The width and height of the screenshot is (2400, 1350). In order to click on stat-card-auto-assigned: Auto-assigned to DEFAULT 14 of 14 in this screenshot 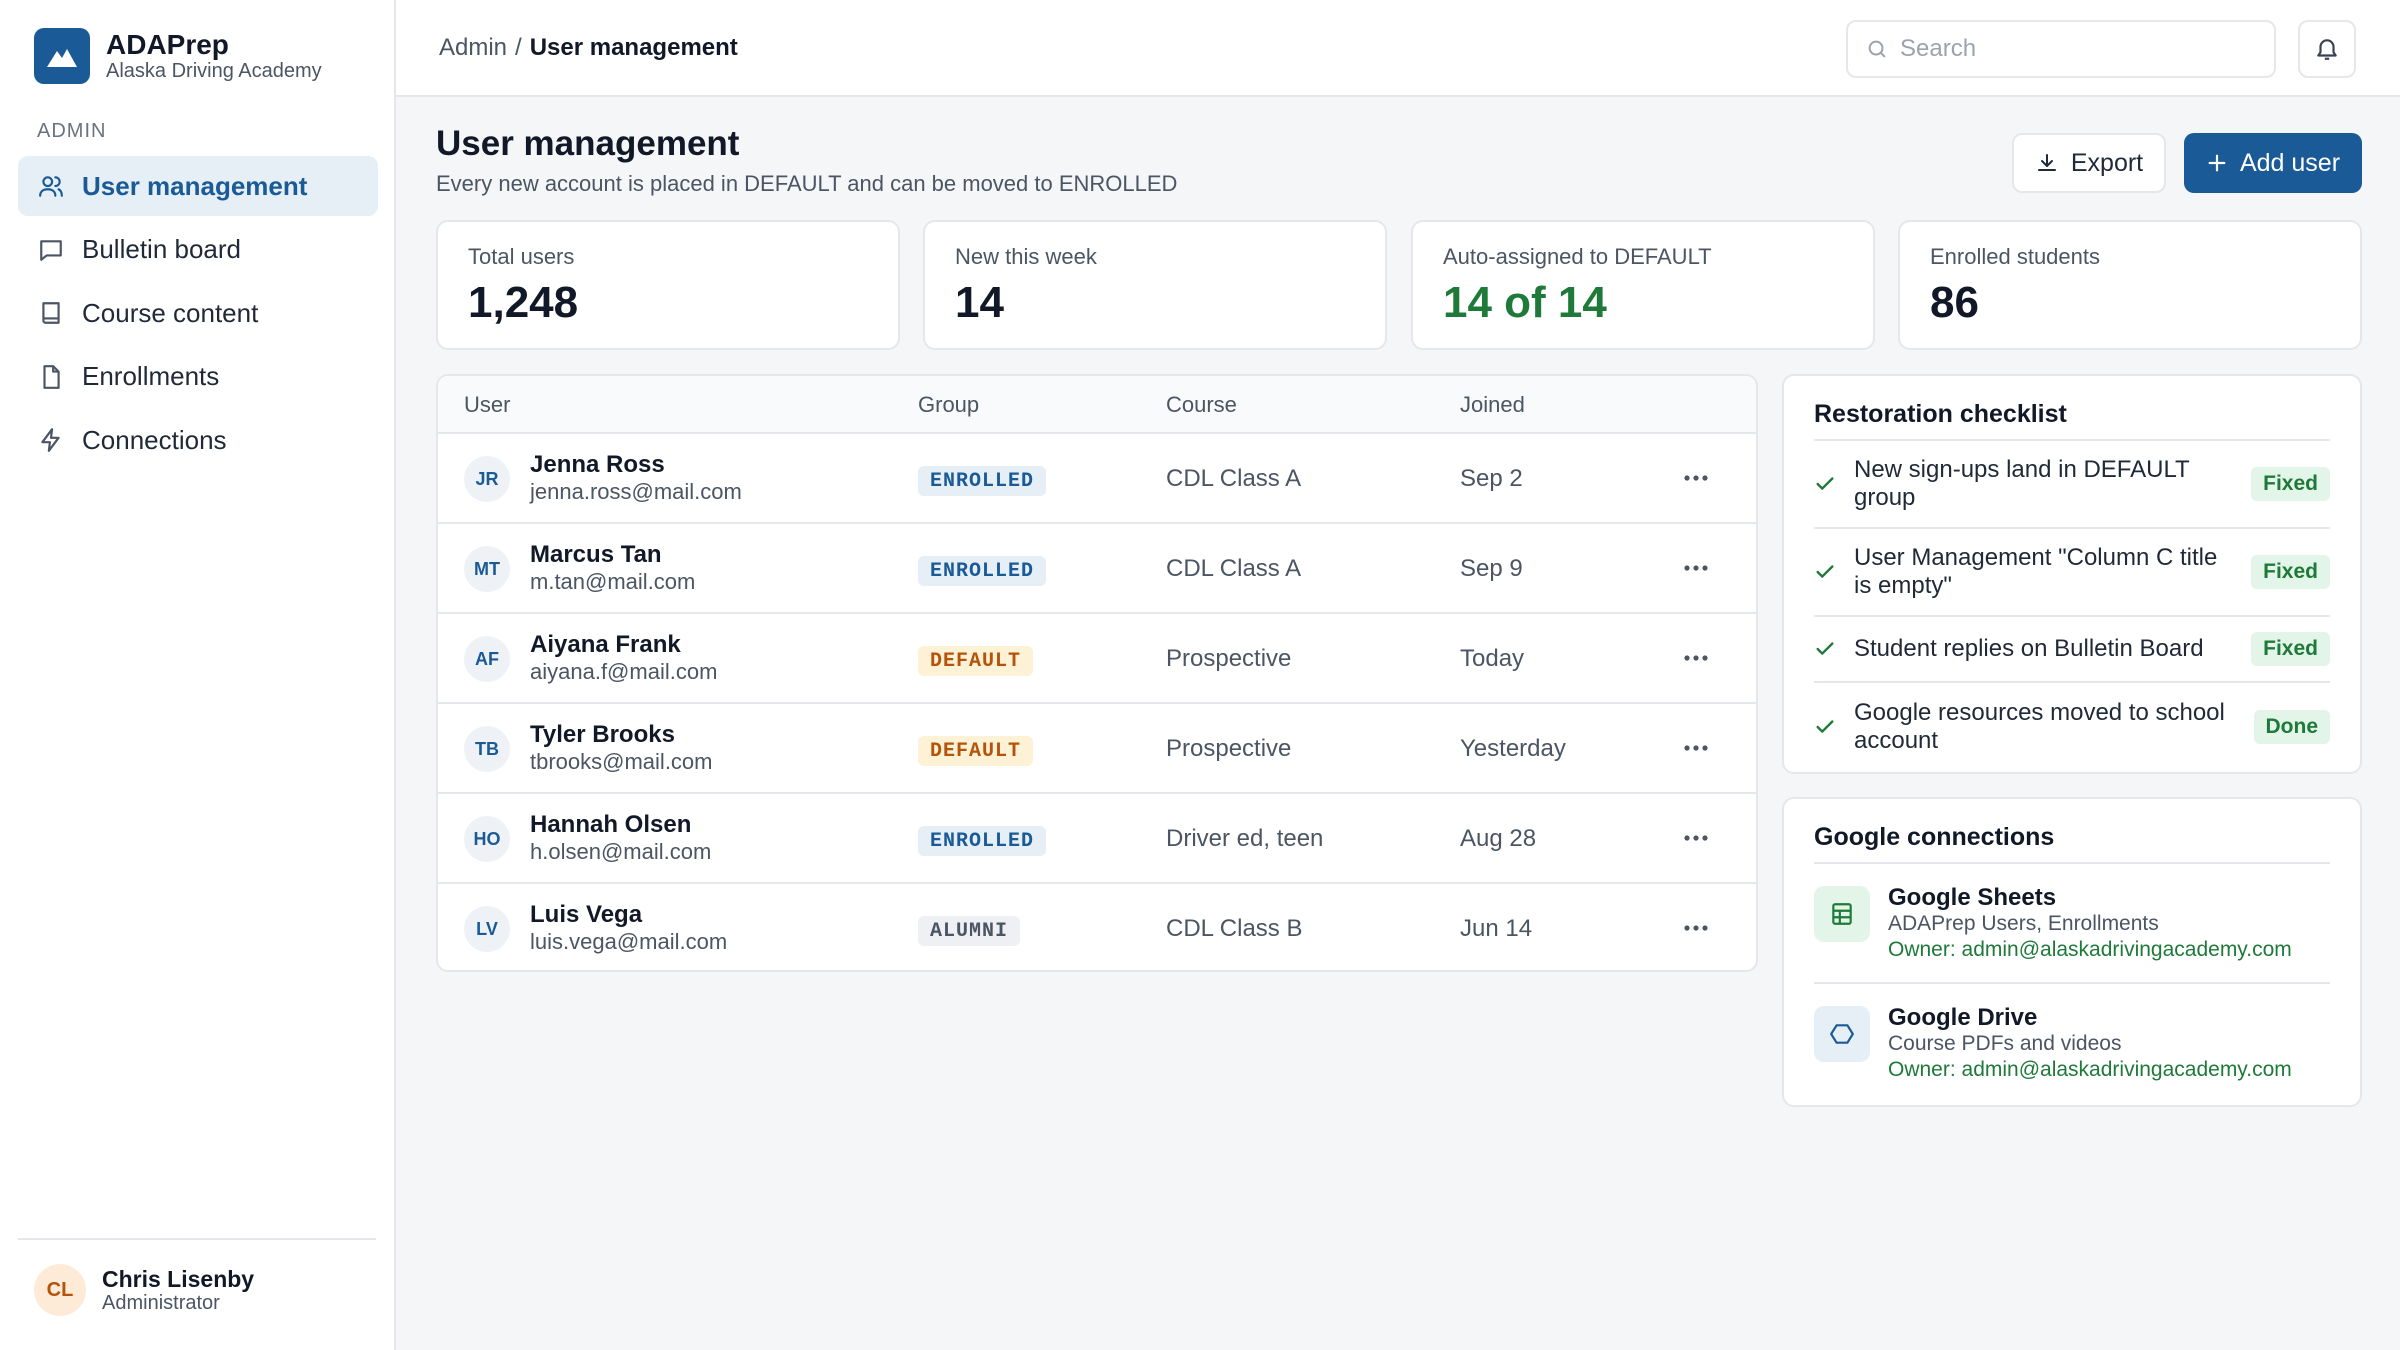, I will do `click(1643, 285)`.